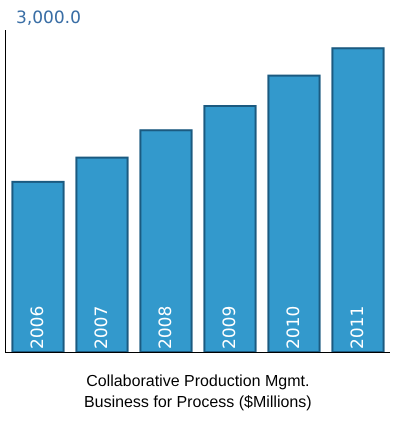  What do you see at coordinates (38, 327) in the screenshot?
I see `x-tick-label: 2006` at bounding box center [38, 327].